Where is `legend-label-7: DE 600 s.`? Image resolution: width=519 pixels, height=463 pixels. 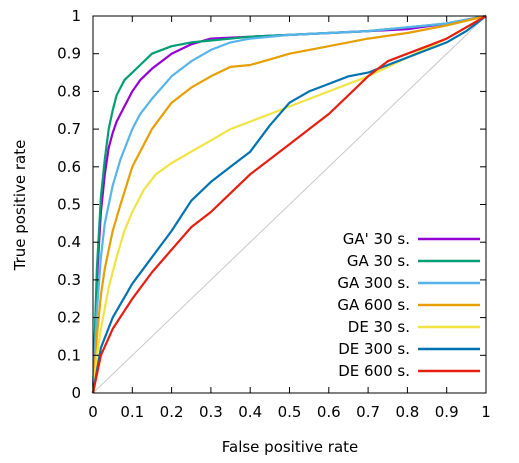
legend-label-7: DE 600 s. is located at coordinates (374, 371).